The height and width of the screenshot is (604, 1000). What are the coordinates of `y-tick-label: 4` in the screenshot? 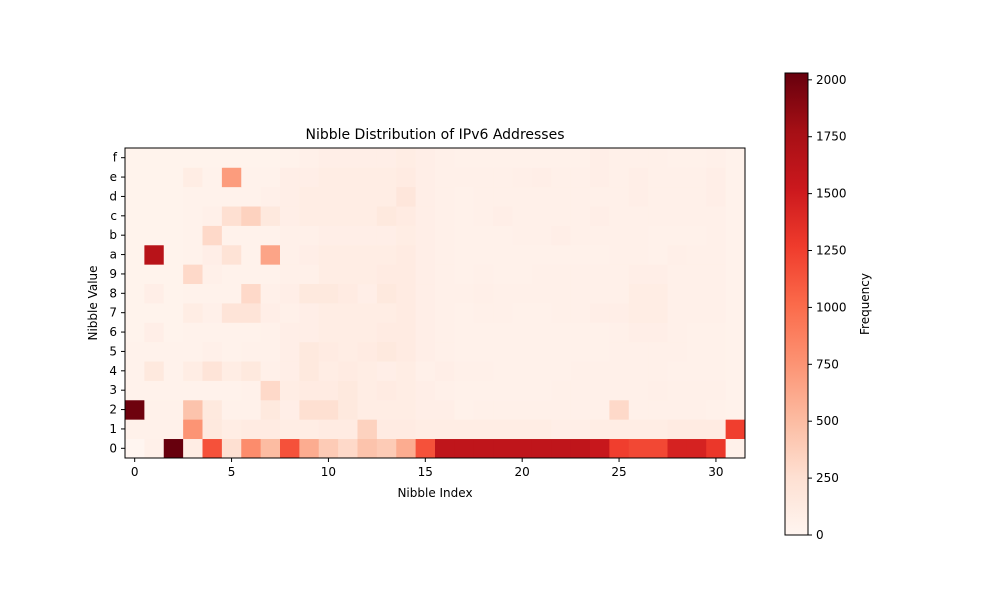 It's located at (113, 371).